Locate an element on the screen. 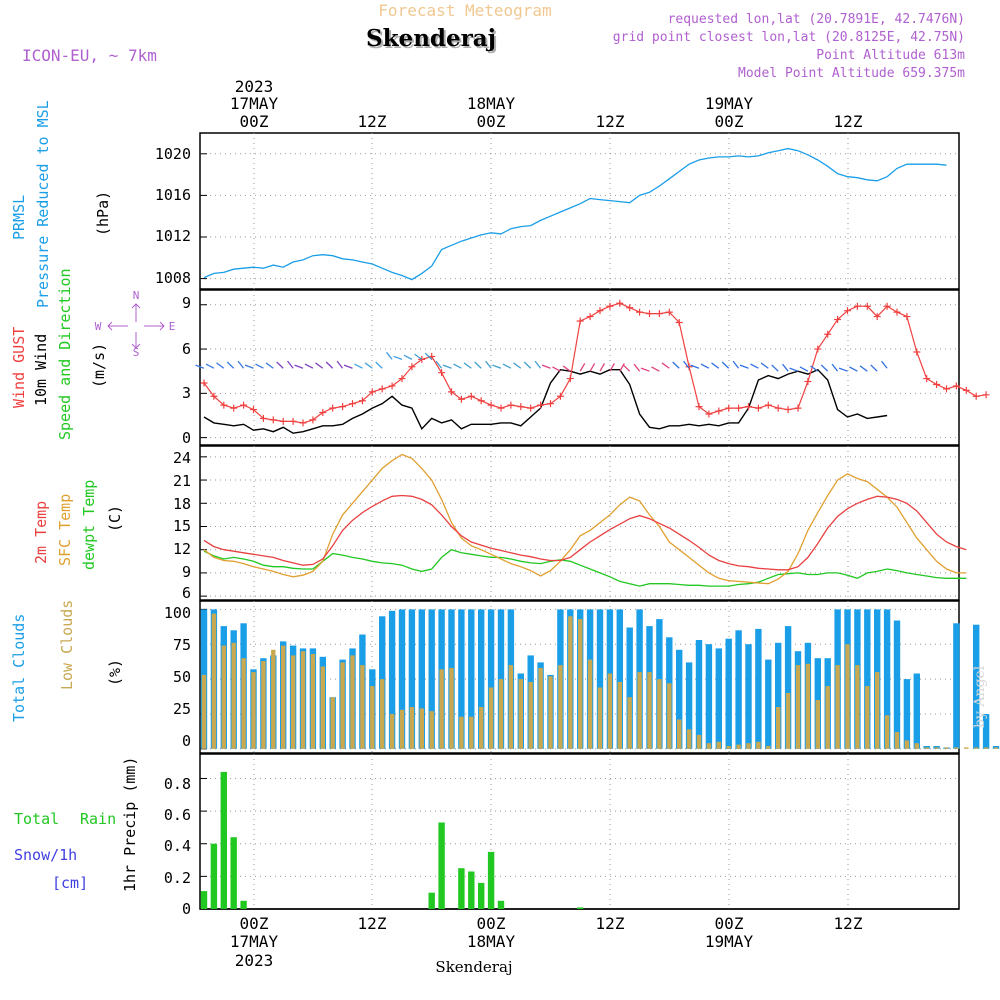 This screenshot has height=1000, width=1000. pressure-labels: PRMSL Pressure Reduced to MSL (hPa) is located at coordinates (61, 204).